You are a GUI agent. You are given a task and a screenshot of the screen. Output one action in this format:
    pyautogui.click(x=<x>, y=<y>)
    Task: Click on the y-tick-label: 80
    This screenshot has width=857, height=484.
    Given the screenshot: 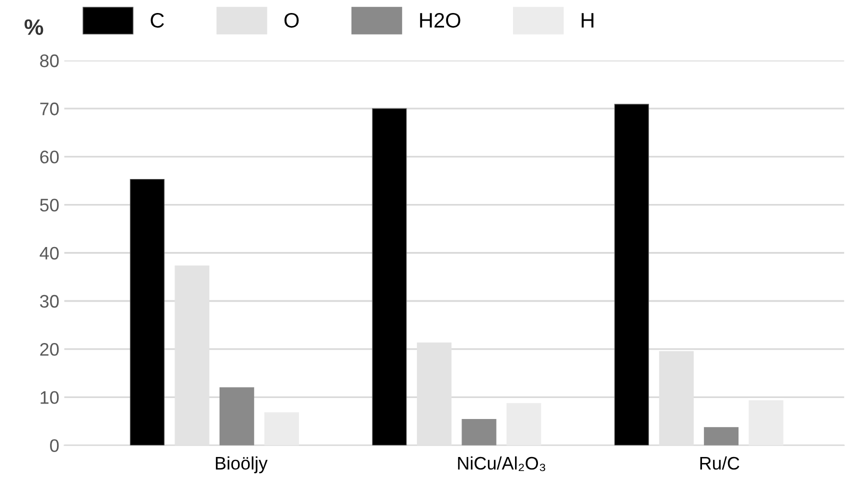 What is the action you would take?
    pyautogui.click(x=49, y=61)
    